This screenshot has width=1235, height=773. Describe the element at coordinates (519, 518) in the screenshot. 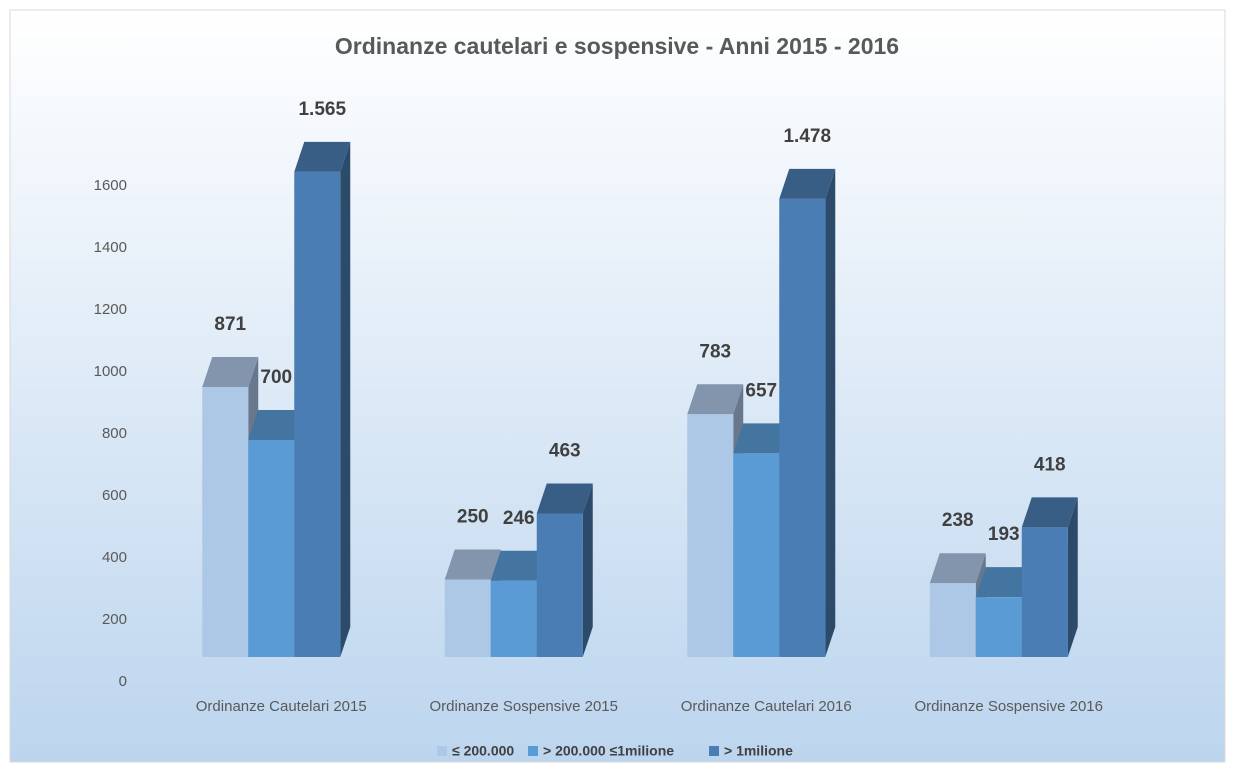

I see `data-label: 246` at that location.